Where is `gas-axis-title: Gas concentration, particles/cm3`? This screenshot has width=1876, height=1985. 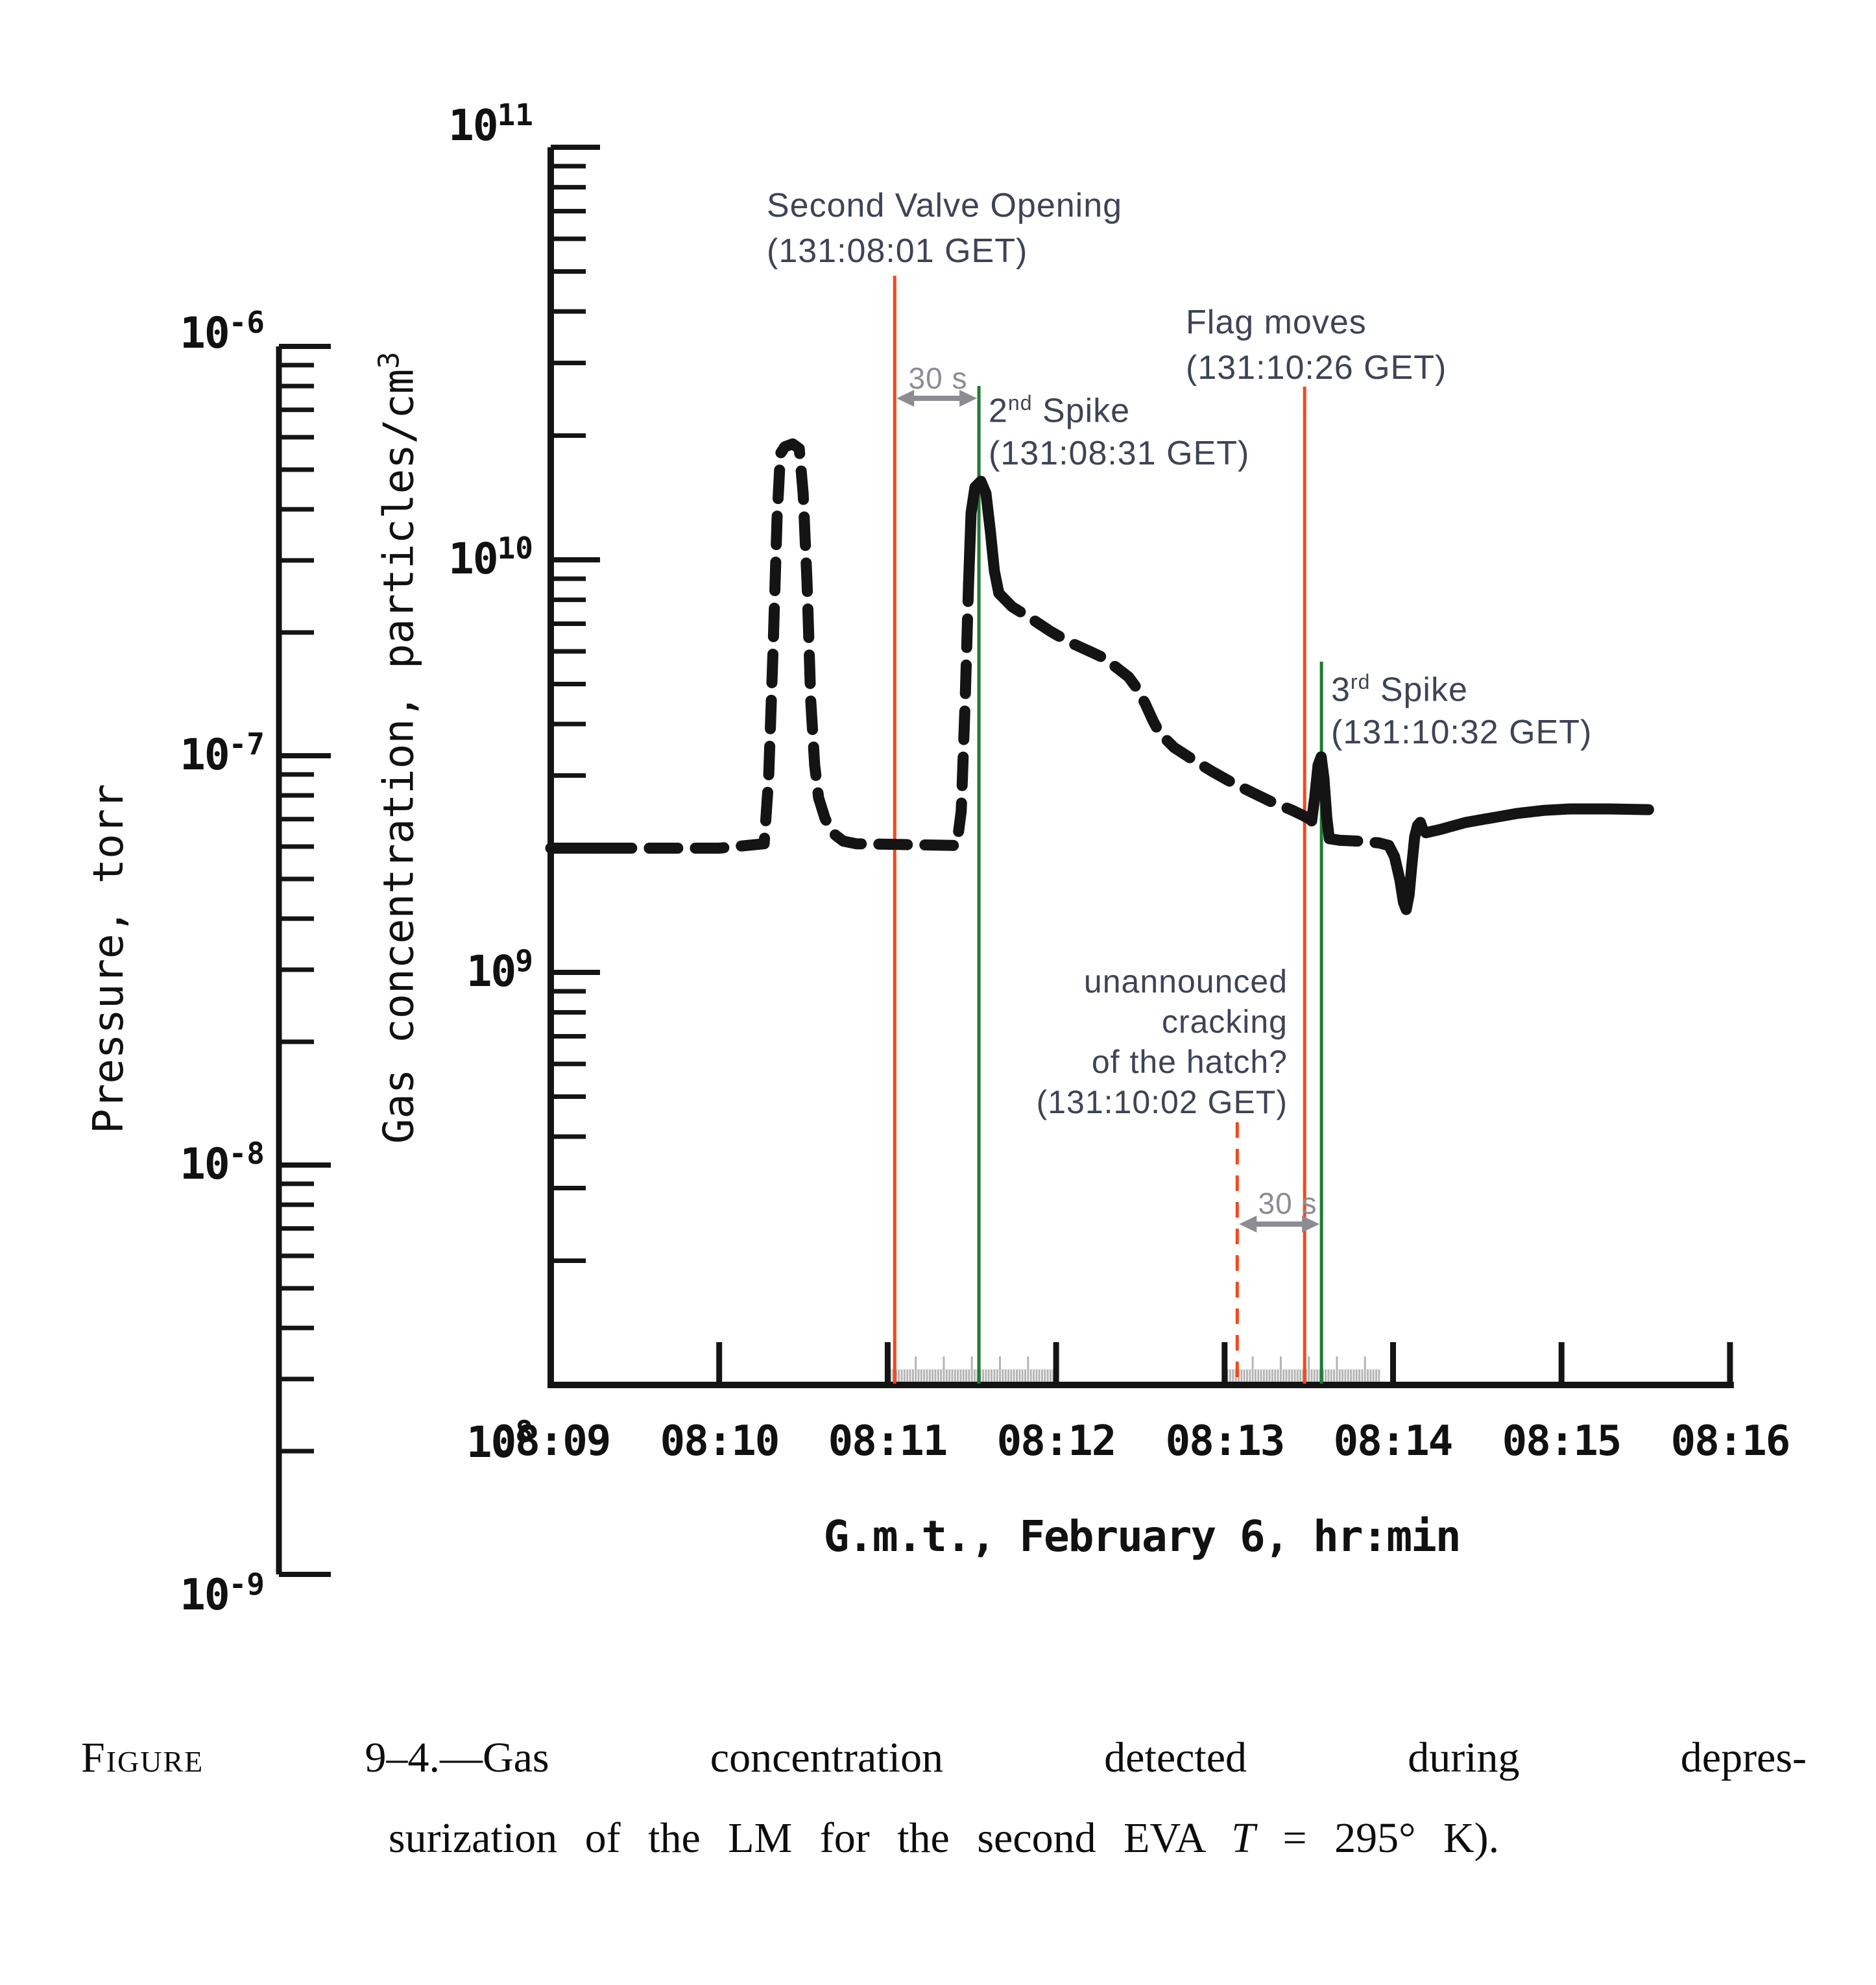 gas-axis-title: Gas concentration, particles/cm3 is located at coordinates (398, 748).